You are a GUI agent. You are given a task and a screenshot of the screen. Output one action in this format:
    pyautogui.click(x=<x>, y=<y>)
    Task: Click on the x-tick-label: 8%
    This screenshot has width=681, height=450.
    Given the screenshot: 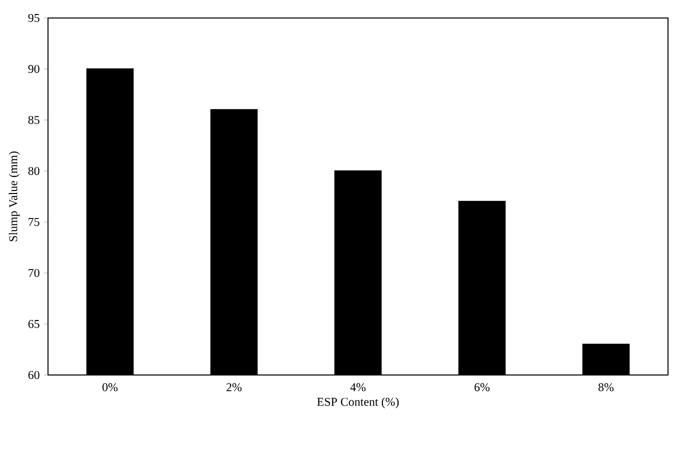 What is the action you would take?
    pyautogui.click(x=606, y=387)
    